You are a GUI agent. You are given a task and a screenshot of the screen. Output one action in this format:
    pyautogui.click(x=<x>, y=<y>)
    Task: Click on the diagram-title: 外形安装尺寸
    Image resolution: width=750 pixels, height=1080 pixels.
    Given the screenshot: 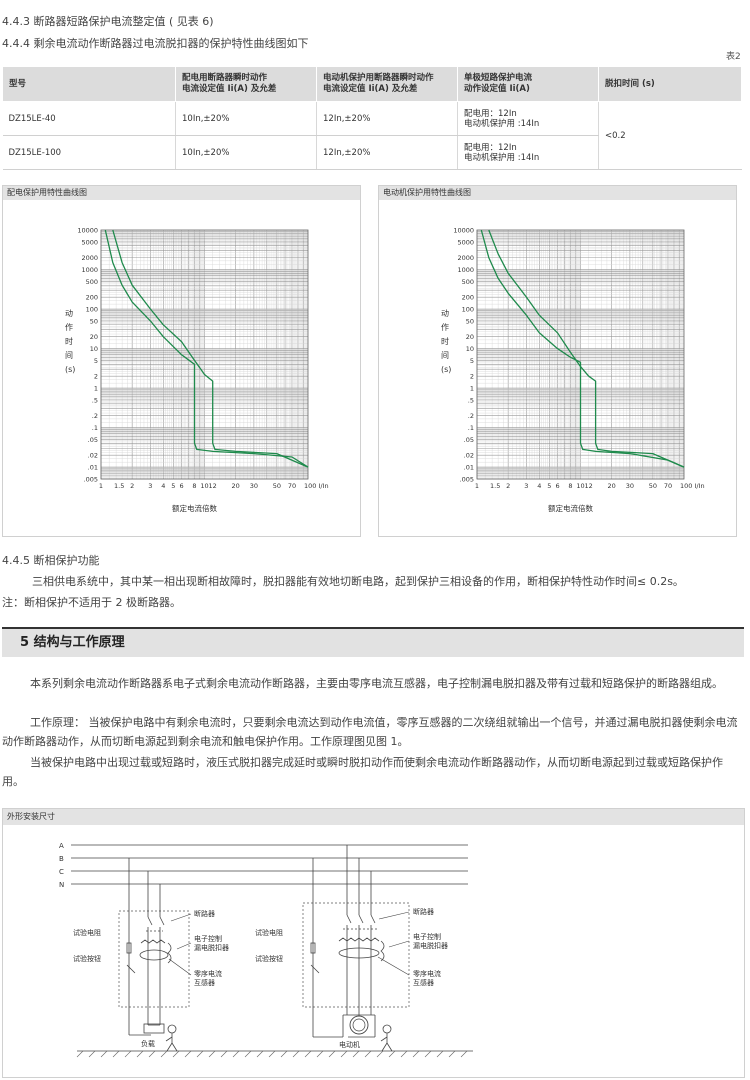 What is the action you would take?
    pyautogui.click(x=373, y=817)
    